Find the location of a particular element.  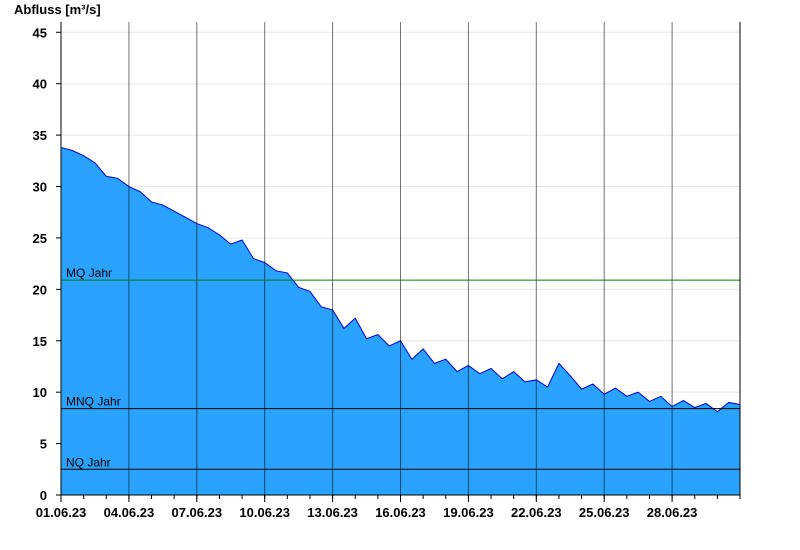

y-tick-label: 30 is located at coordinates (40, 187).